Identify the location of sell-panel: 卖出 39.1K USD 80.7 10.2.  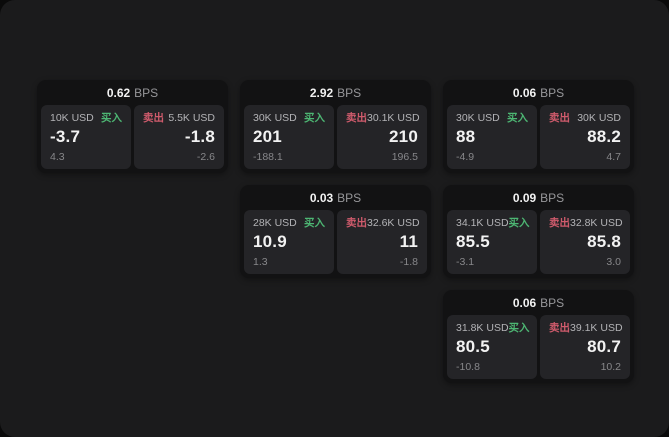
(585, 347).